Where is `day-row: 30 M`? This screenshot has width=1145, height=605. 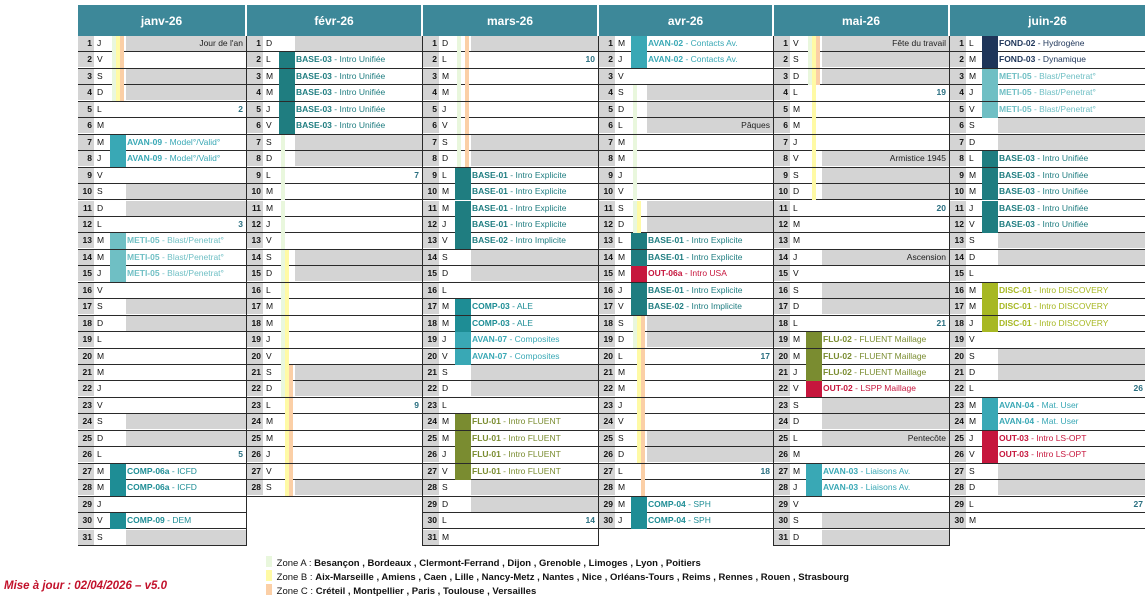 day-row: 30 M is located at coordinates (1047, 521).